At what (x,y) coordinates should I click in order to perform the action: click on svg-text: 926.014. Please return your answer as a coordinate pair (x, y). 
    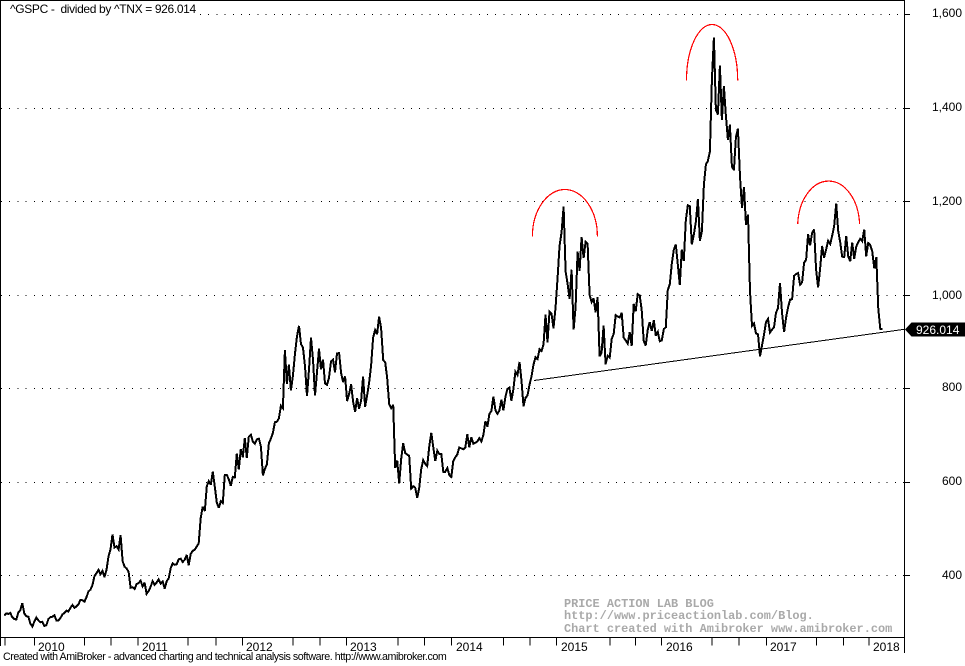
    Looking at the image, I should click on (938, 330).